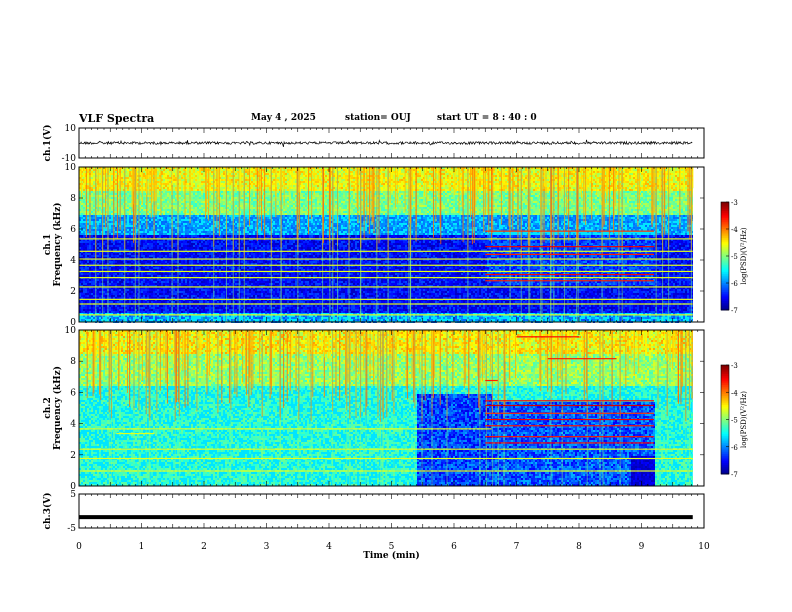  Describe the element at coordinates (71, 129) in the screenshot. I see `y-tick-label: 10` at that location.